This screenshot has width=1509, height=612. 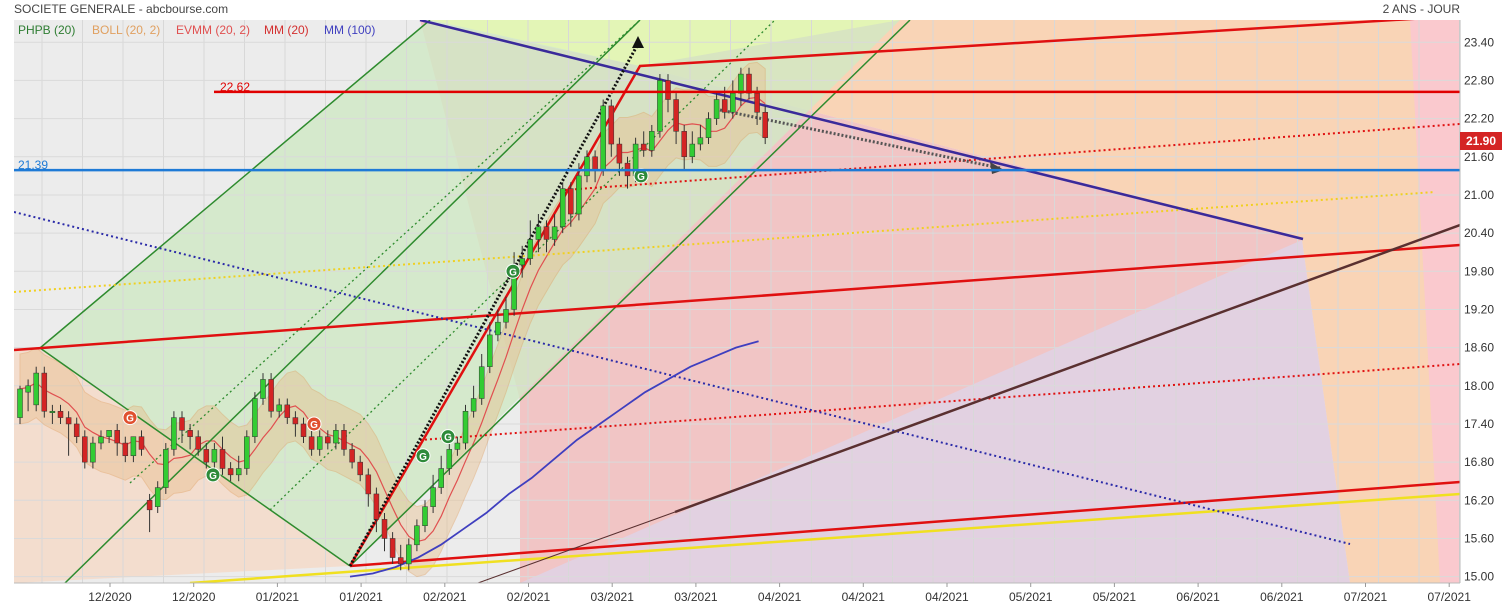 I want to click on legend-item-phpb: PHPB (20), so click(x=46, y=30).